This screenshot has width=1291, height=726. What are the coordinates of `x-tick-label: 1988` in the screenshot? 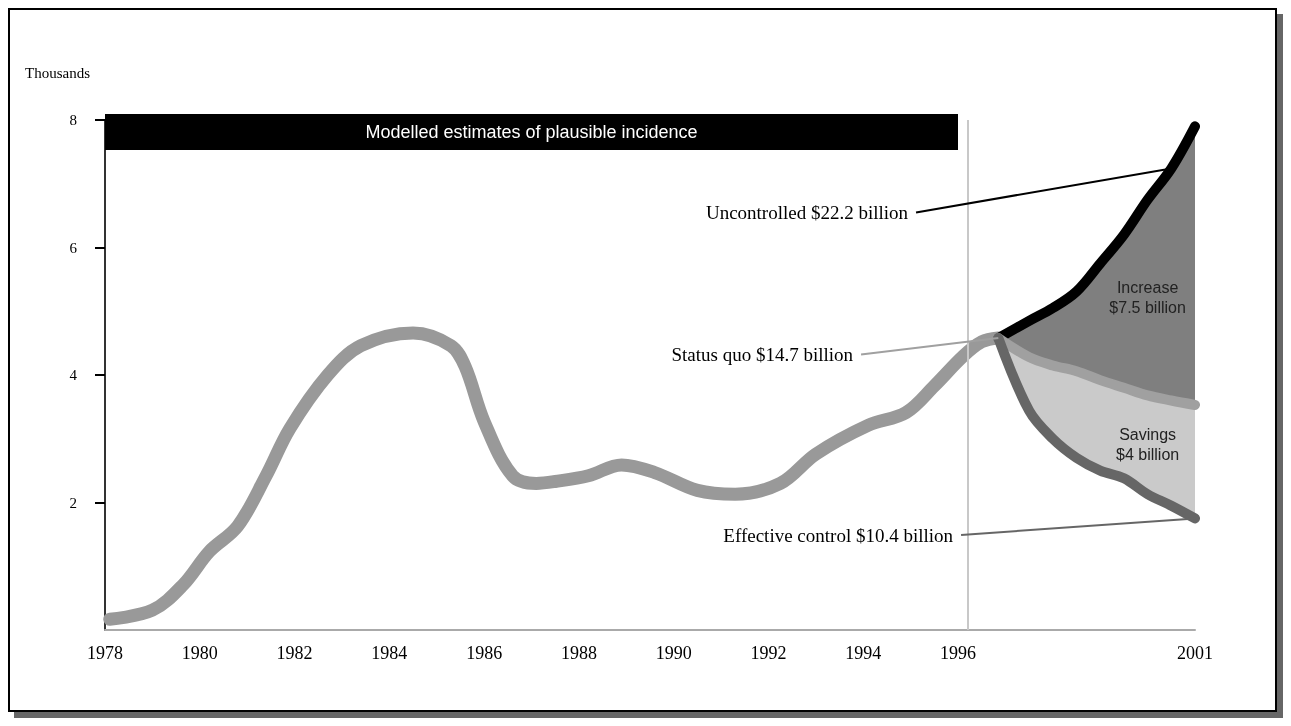 It's located at (578, 653).